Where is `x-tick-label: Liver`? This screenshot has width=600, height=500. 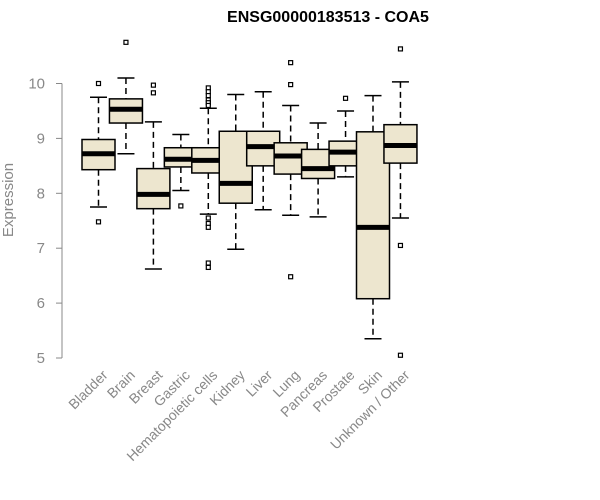 x-tick-label: Liver is located at coordinates (259, 383).